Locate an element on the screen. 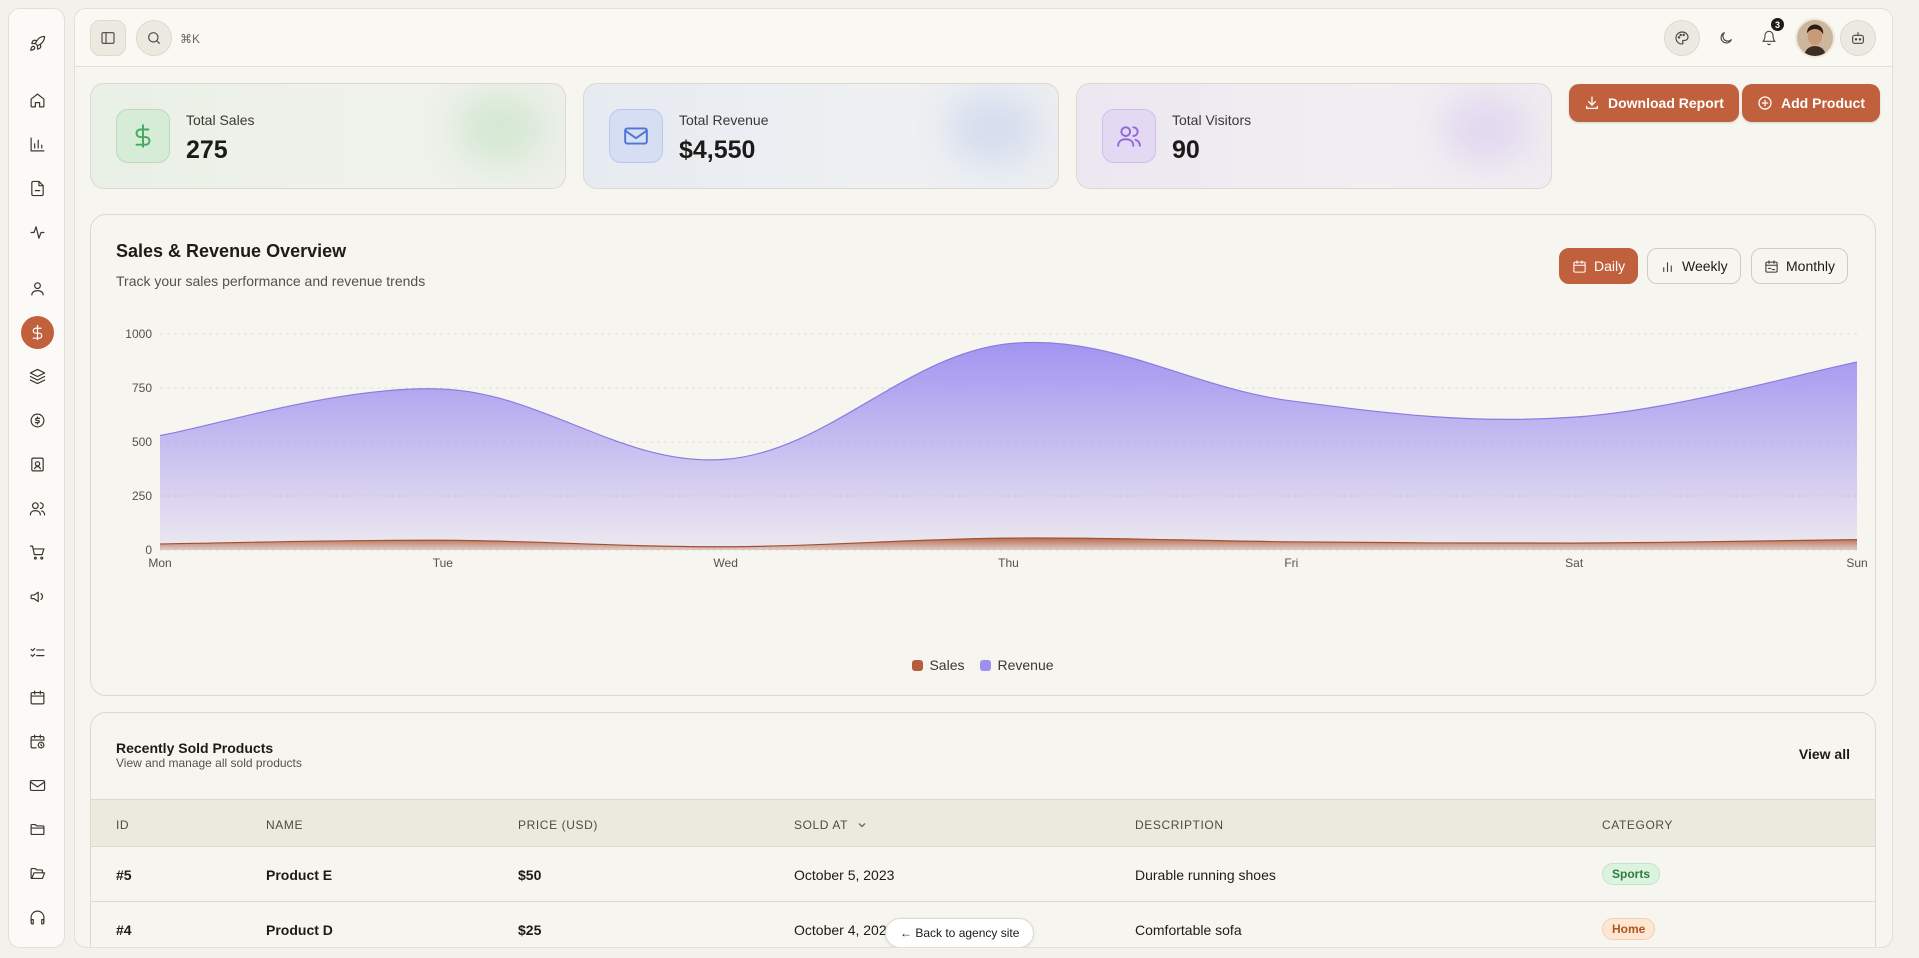 The width and height of the screenshot is (1919, 958). back-to-agency-site-button: ← Back to agency site is located at coordinates (960, 932).